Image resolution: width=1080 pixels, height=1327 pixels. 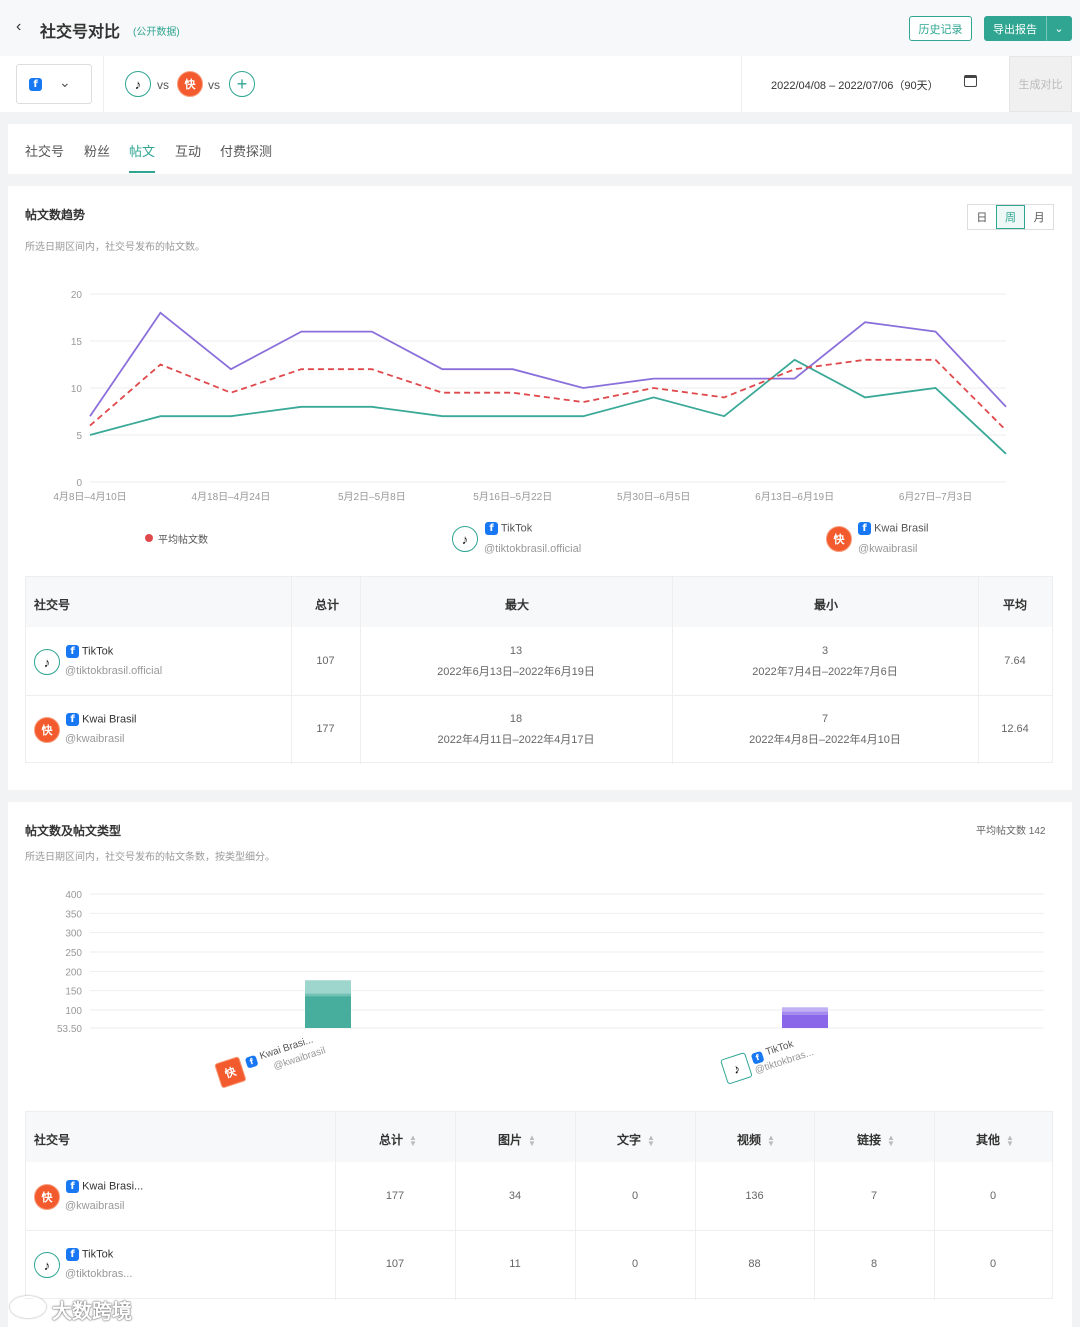 I want to click on y-tick-label: 20, so click(x=77, y=295).